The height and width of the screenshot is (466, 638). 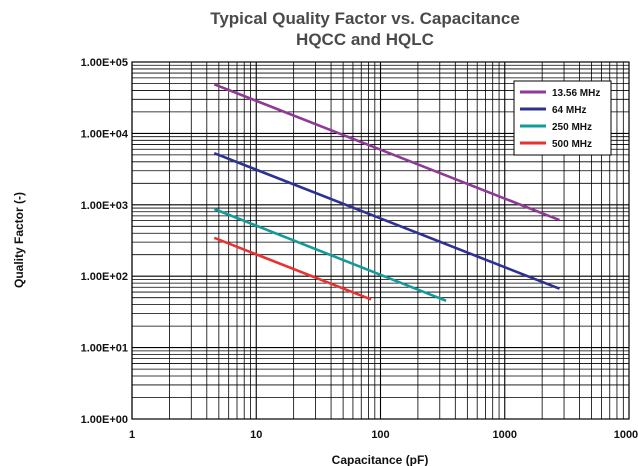 What do you see at coordinates (104, 420) in the screenshot?
I see `y-tick-label: 1.00E+00` at bounding box center [104, 420].